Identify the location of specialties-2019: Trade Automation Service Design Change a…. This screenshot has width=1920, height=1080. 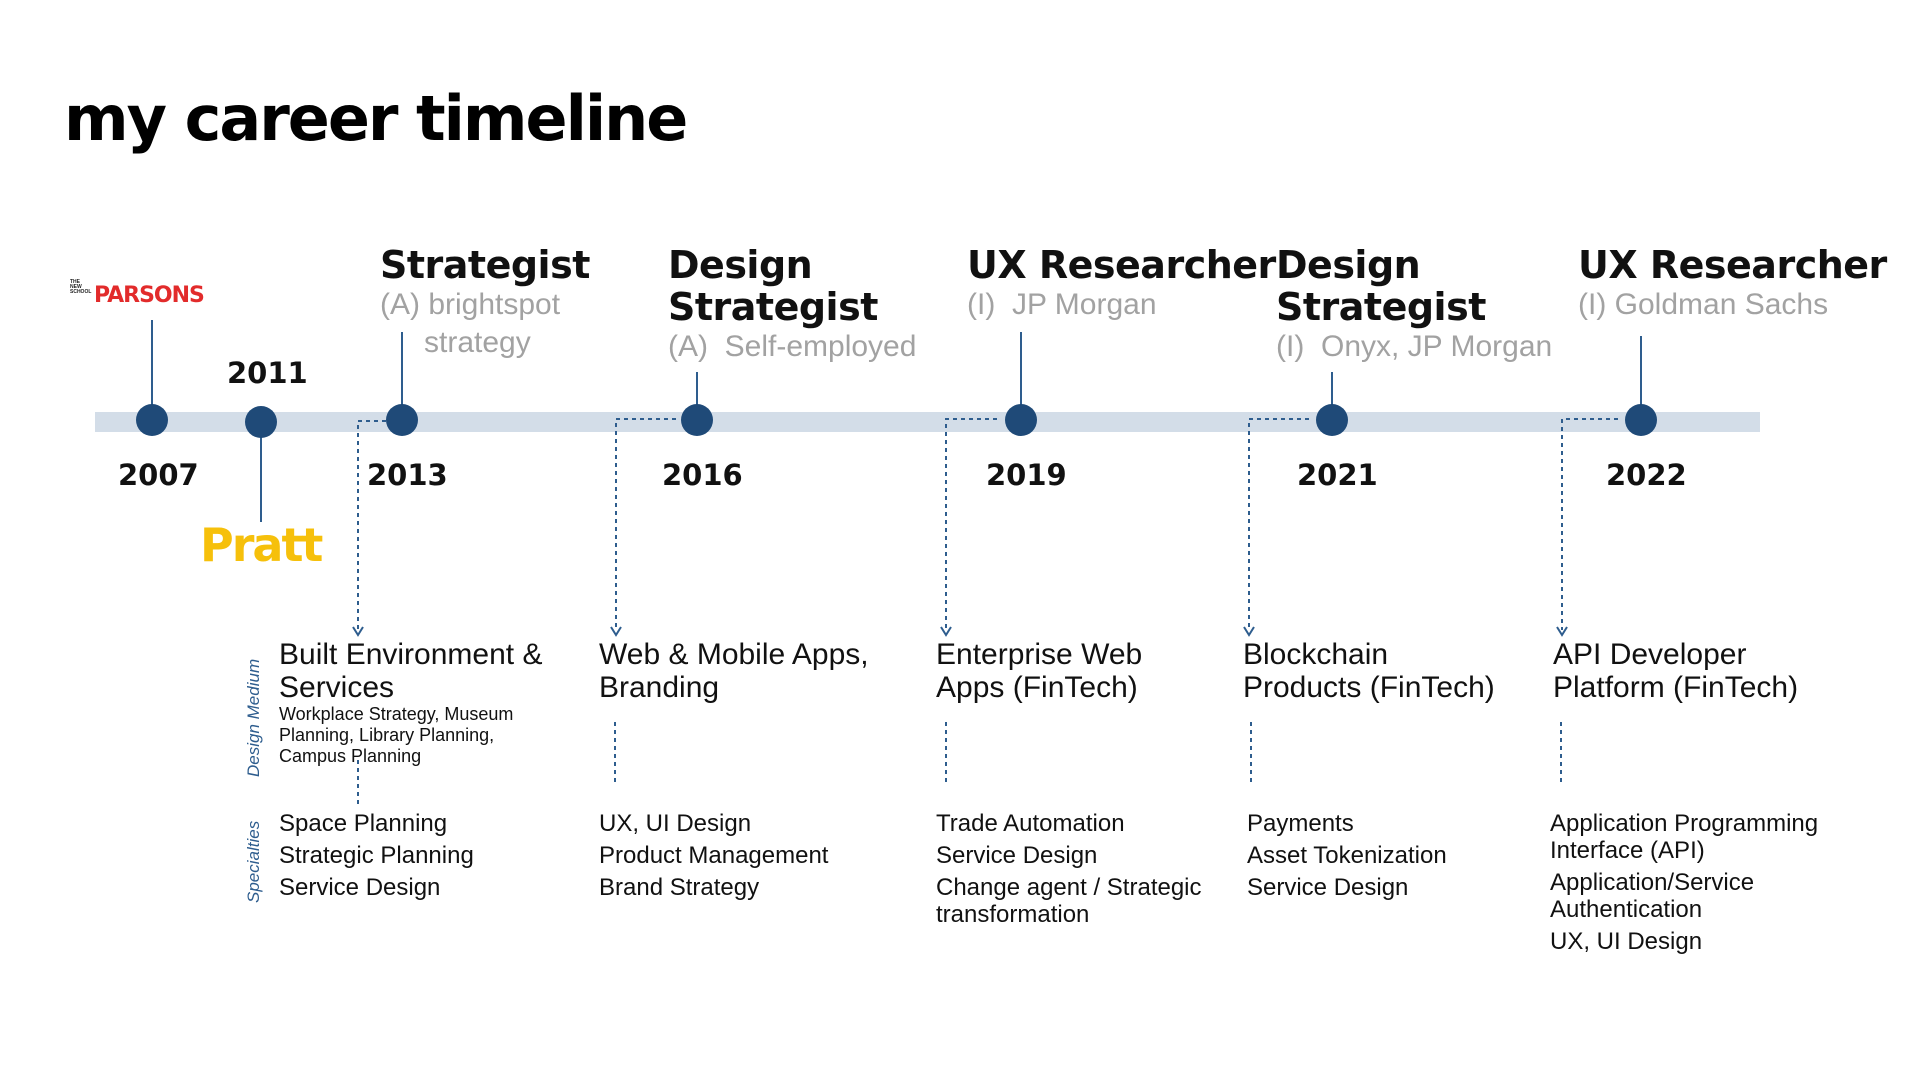
(1081, 871).